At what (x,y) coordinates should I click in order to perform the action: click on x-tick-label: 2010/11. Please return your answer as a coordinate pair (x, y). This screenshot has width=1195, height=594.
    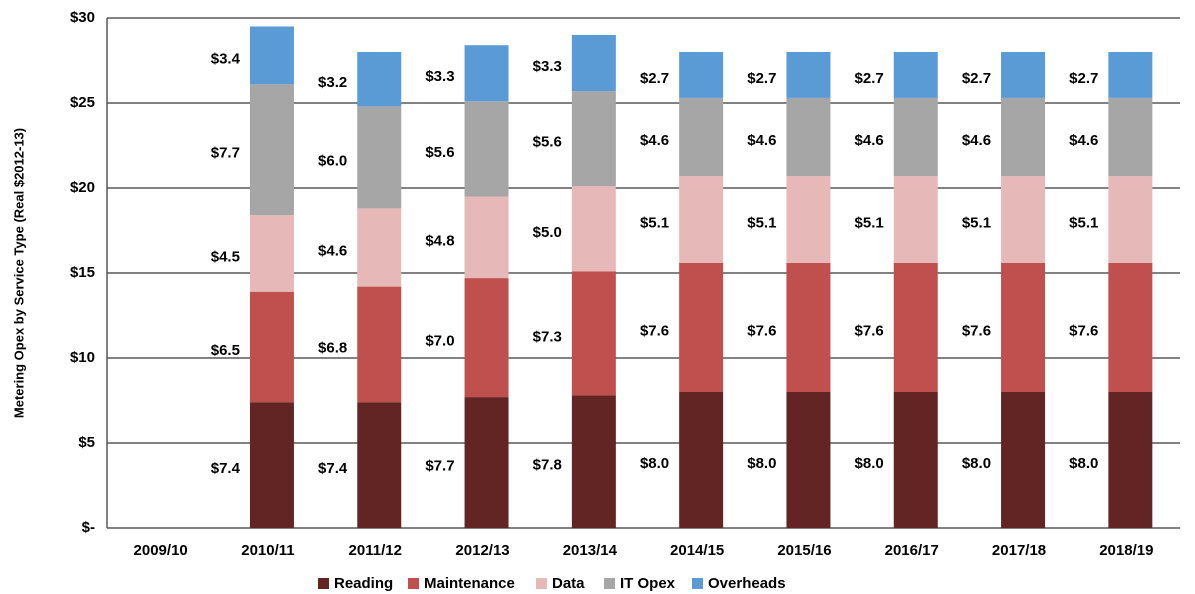
    Looking at the image, I should click on (267, 550).